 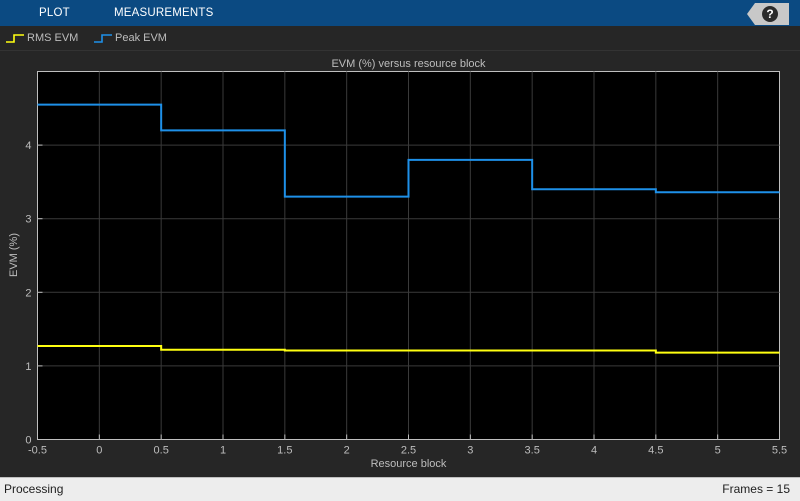 What do you see at coordinates (28, 367) in the screenshot?
I see `y-tick-label: 1` at bounding box center [28, 367].